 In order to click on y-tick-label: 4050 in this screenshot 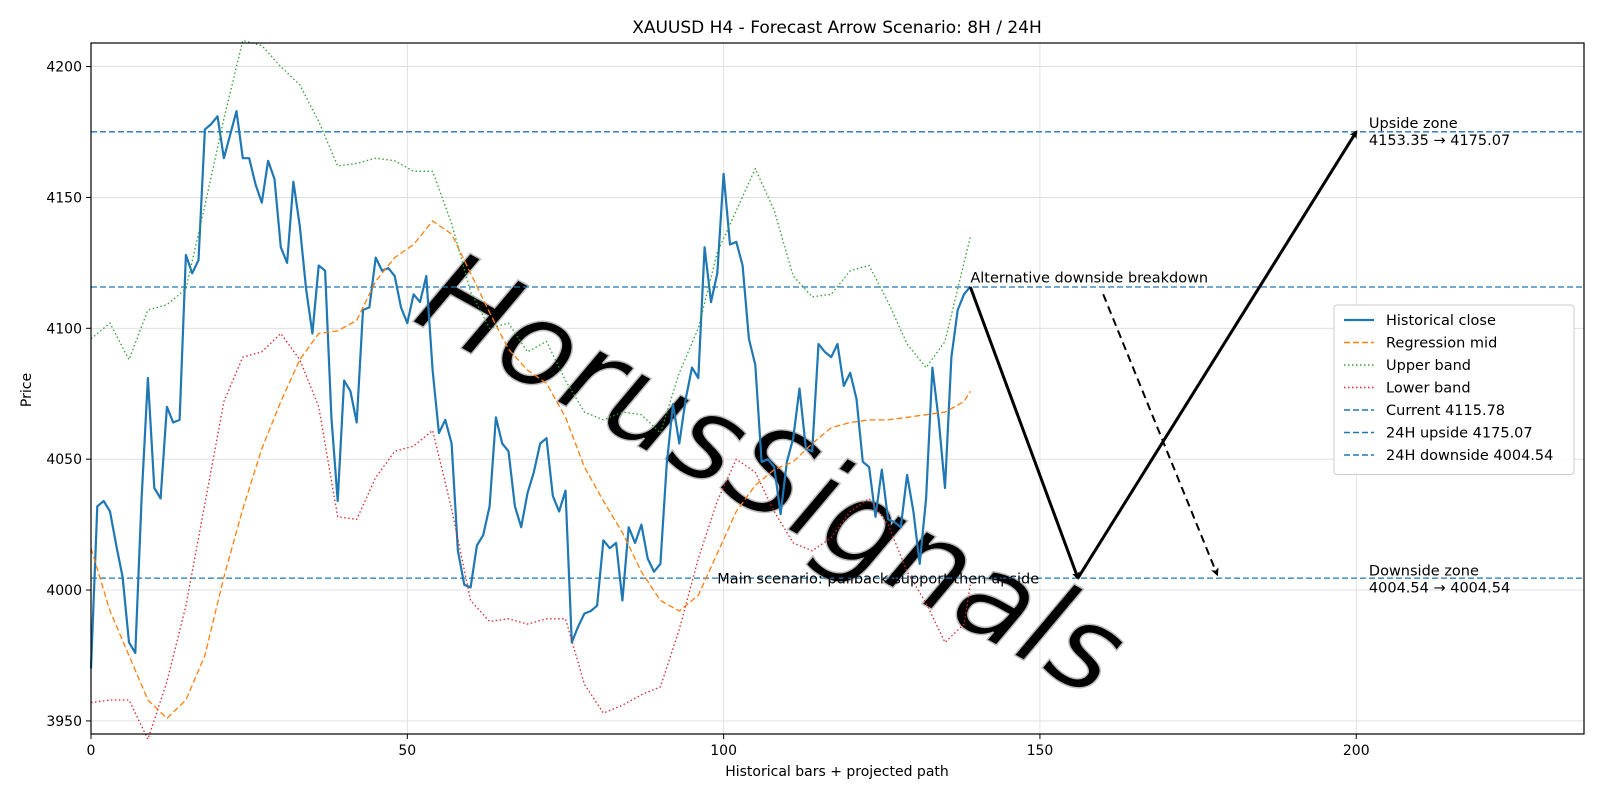, I will do `click(64, 460)`.